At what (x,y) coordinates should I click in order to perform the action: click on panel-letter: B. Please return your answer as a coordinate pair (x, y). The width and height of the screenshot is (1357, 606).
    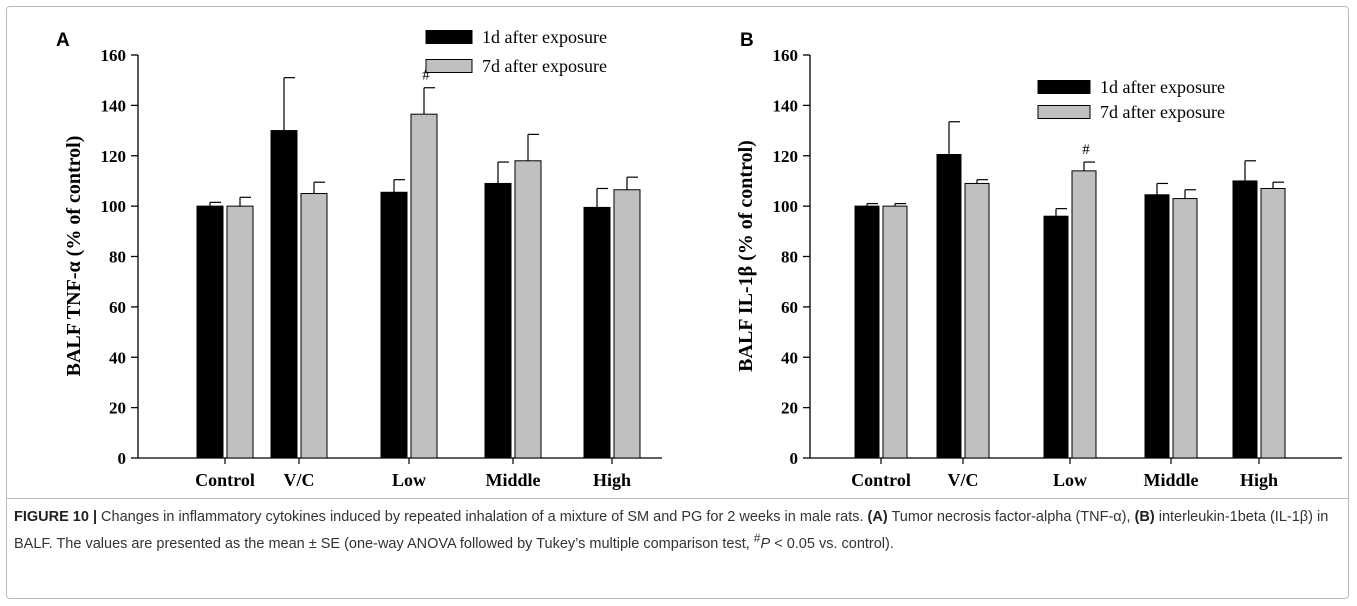
    Looking at the image, I should click on (747, 40).